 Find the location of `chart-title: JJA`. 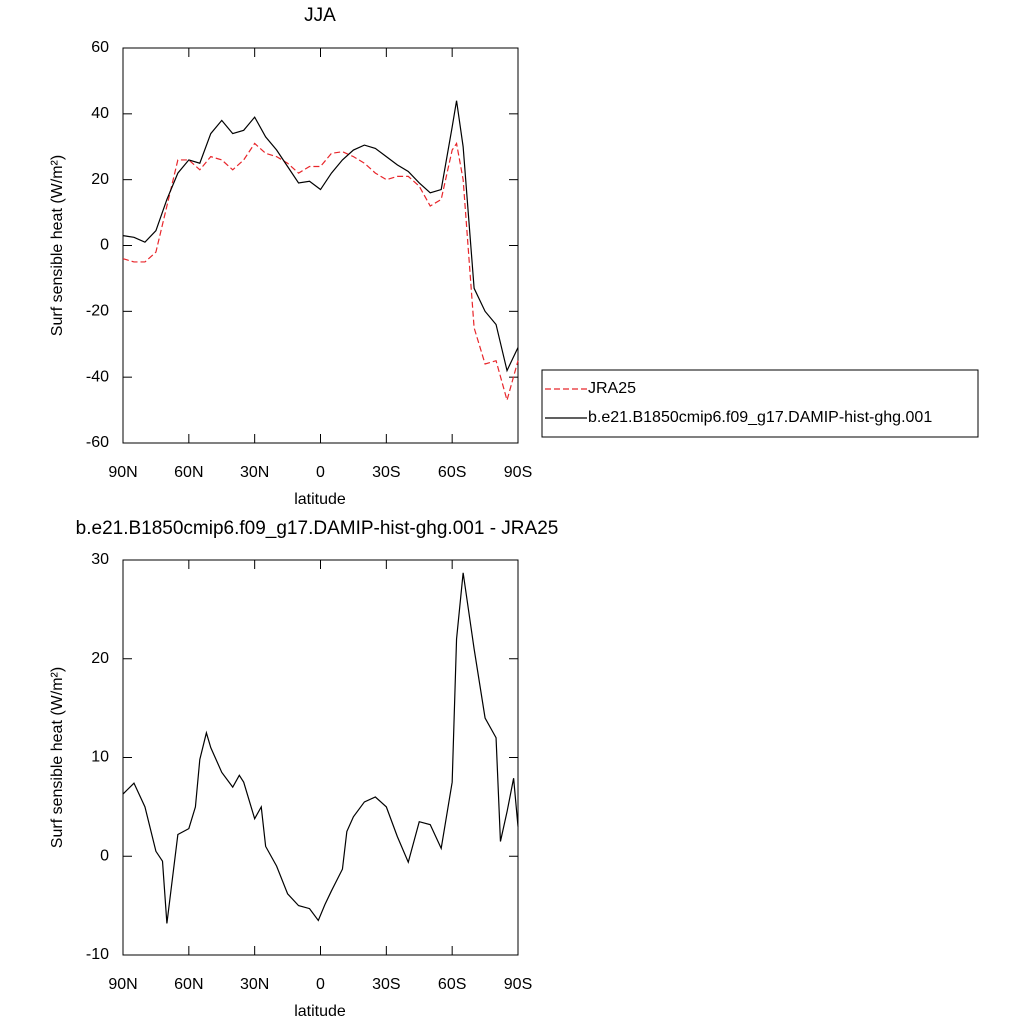

chart-title: JJA is located at coordinates (320, 15).